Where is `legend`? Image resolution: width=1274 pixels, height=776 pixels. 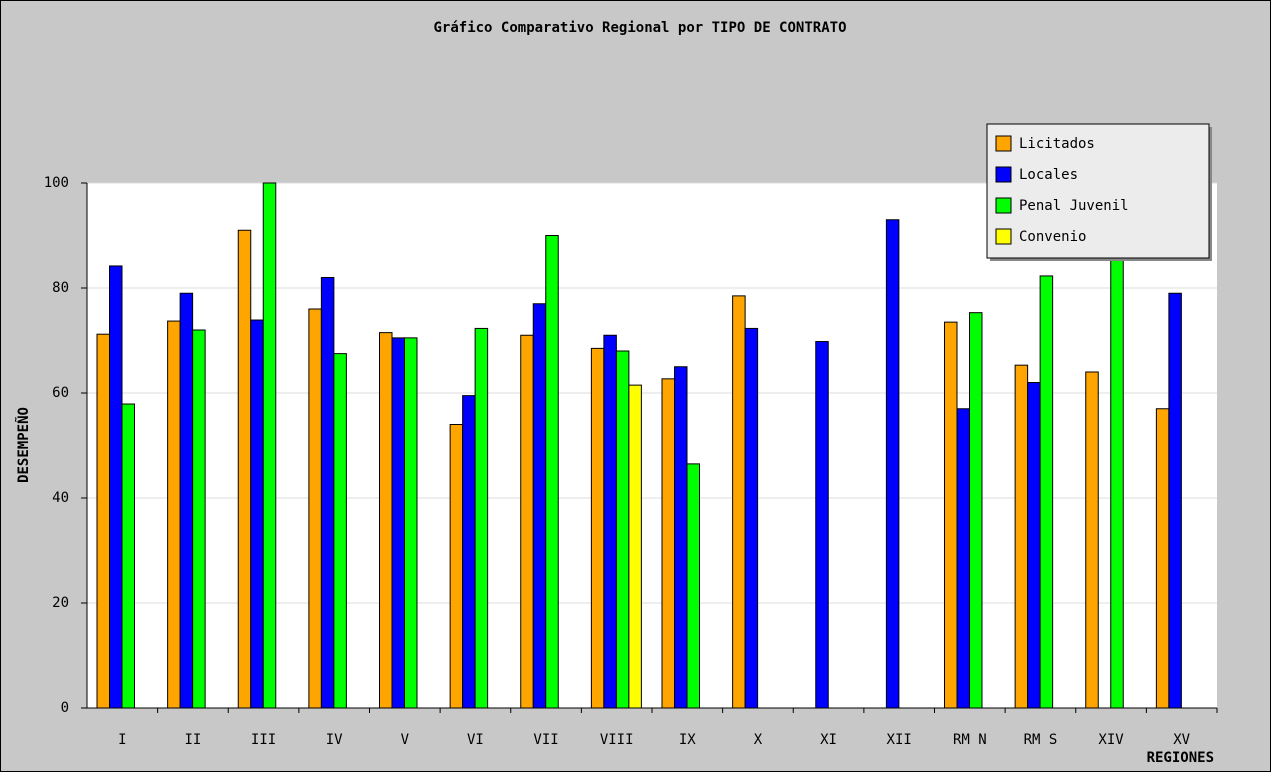 legend is located at coordinates (1098, 191).